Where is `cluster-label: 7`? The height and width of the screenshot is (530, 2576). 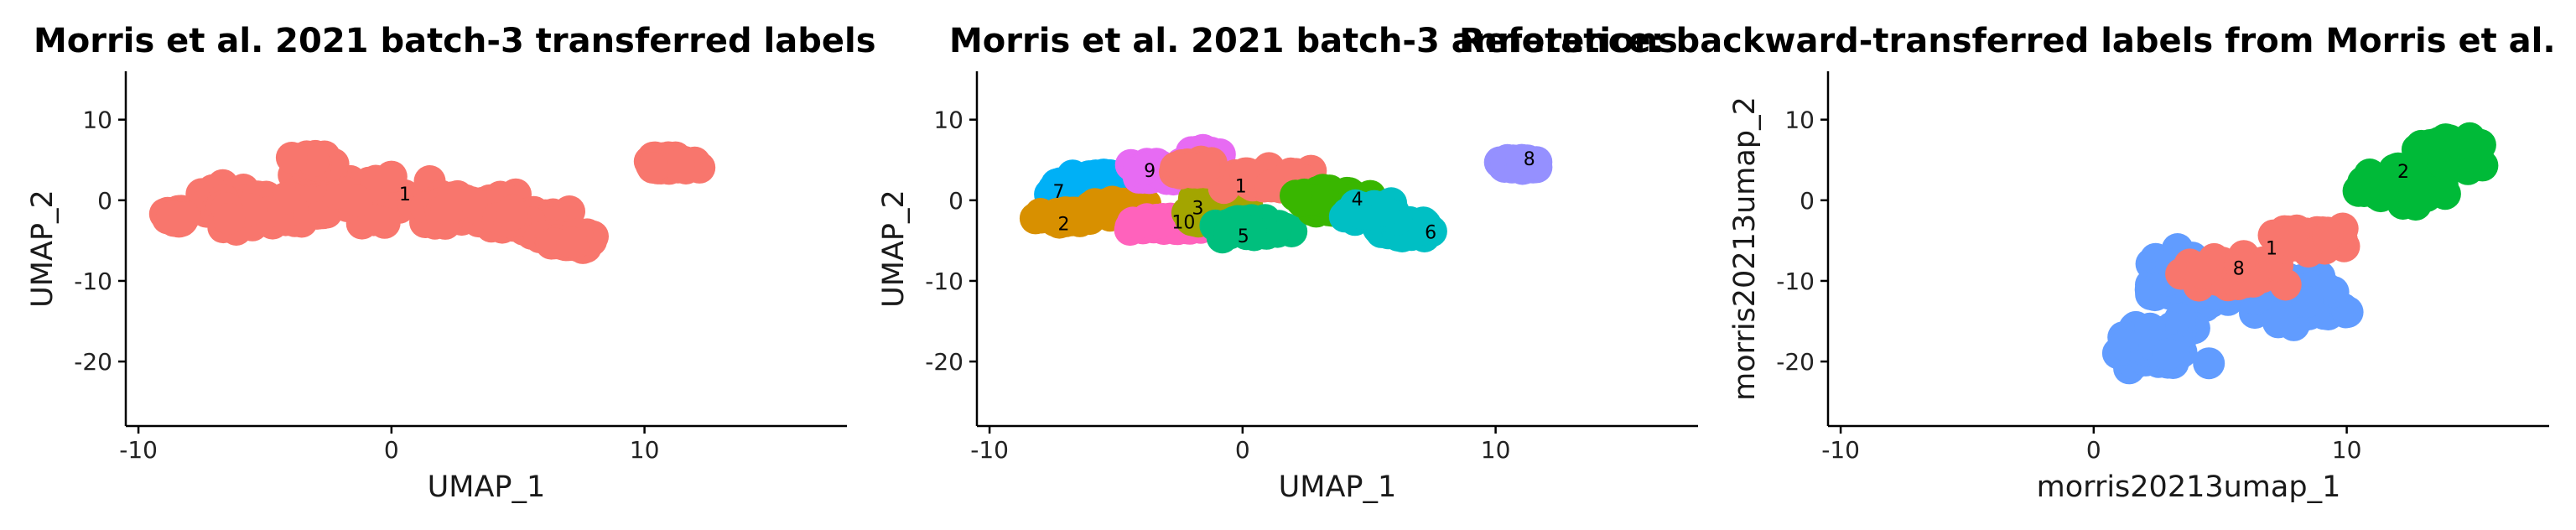
cluster-label: 7 is located at coordinates (1059, 192).